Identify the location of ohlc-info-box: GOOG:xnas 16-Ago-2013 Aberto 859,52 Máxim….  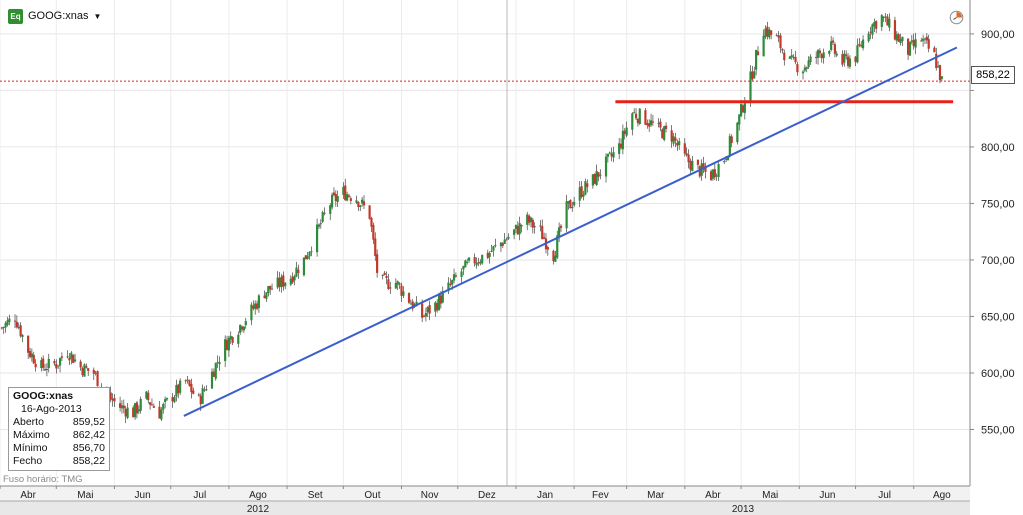
(59, 429).